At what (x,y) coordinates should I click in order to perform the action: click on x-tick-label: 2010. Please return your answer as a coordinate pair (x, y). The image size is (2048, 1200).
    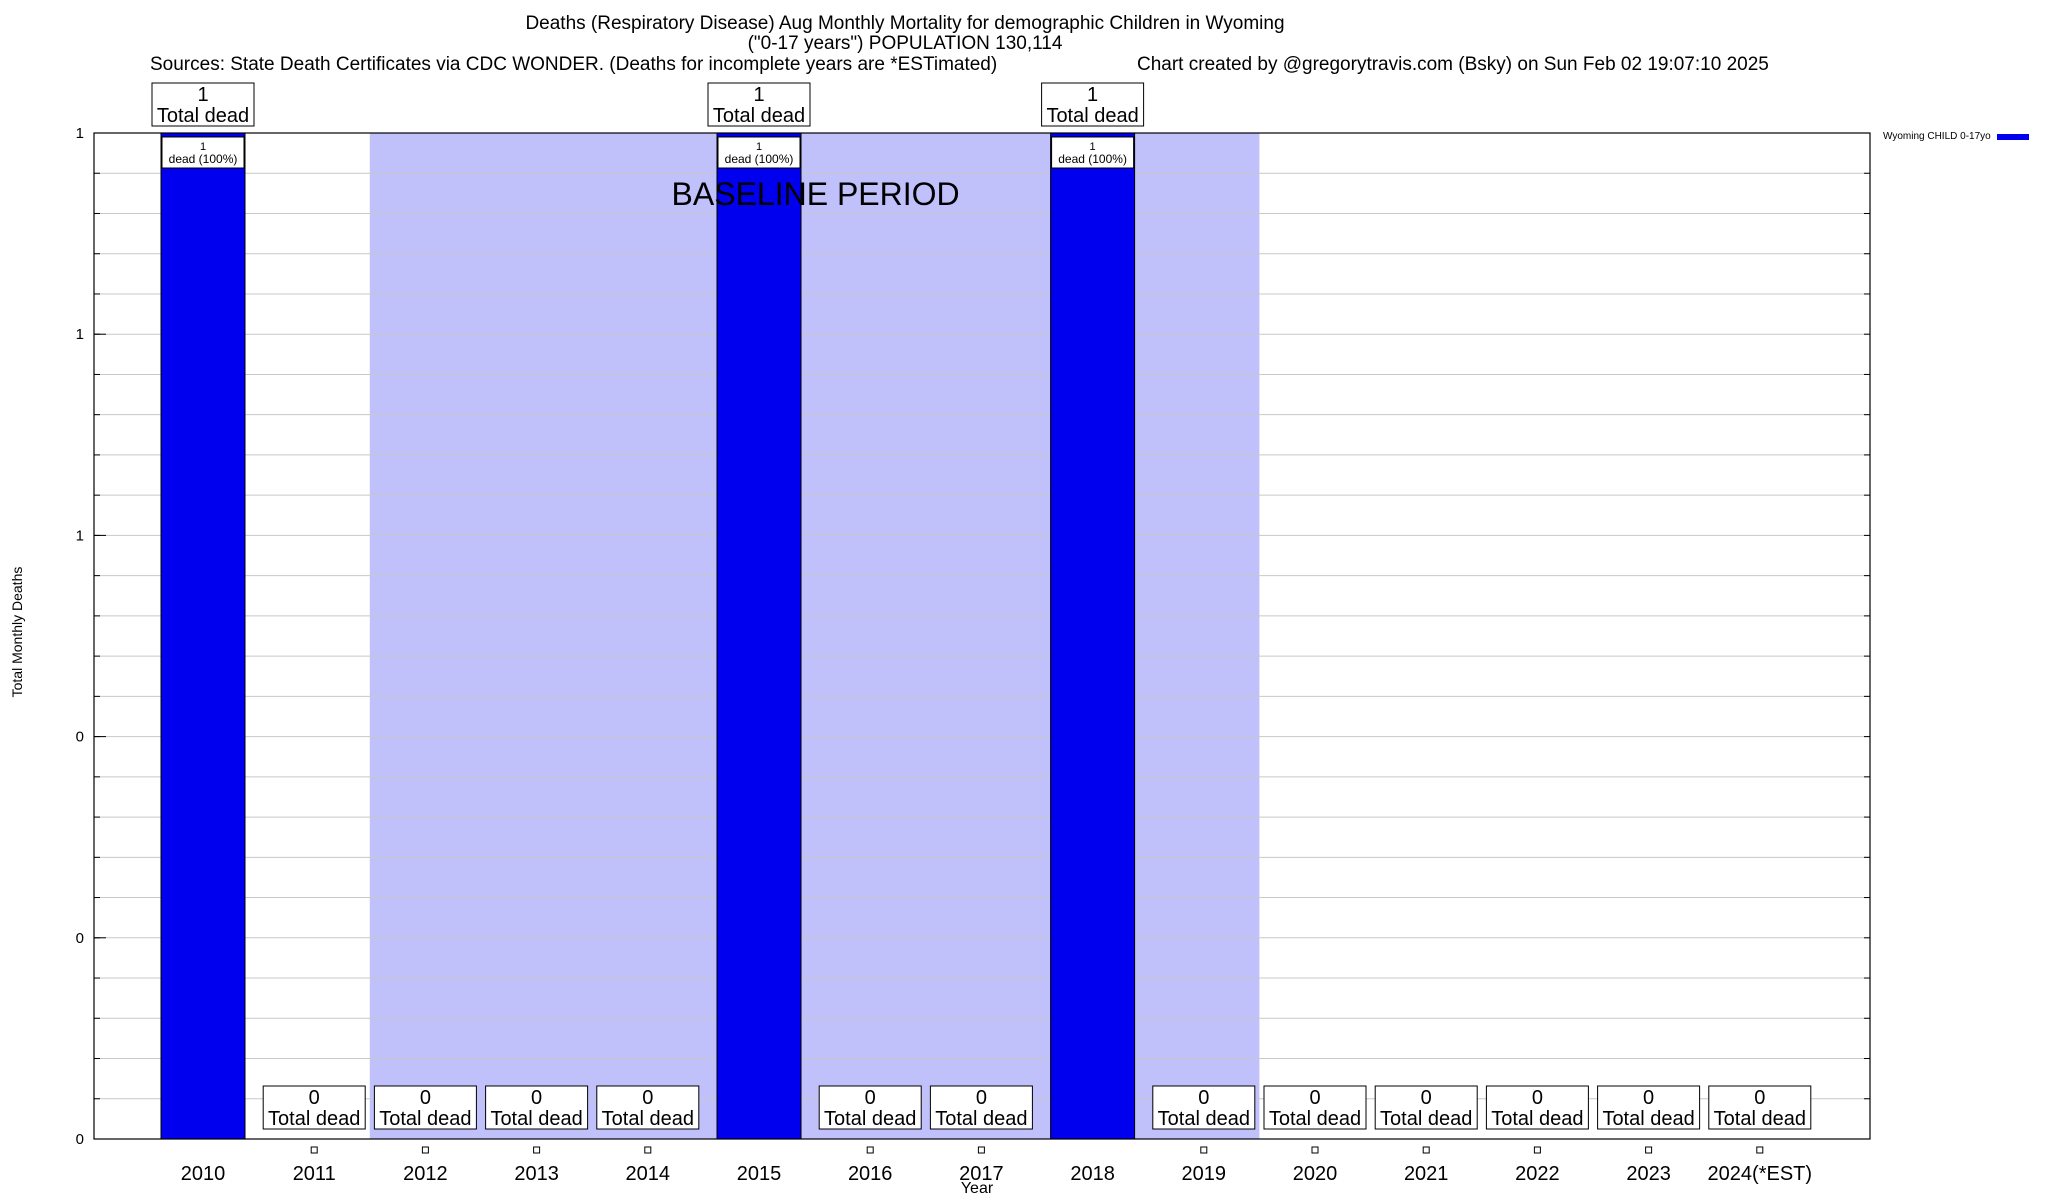
    Looking at the image, I should click on (203, 1174).